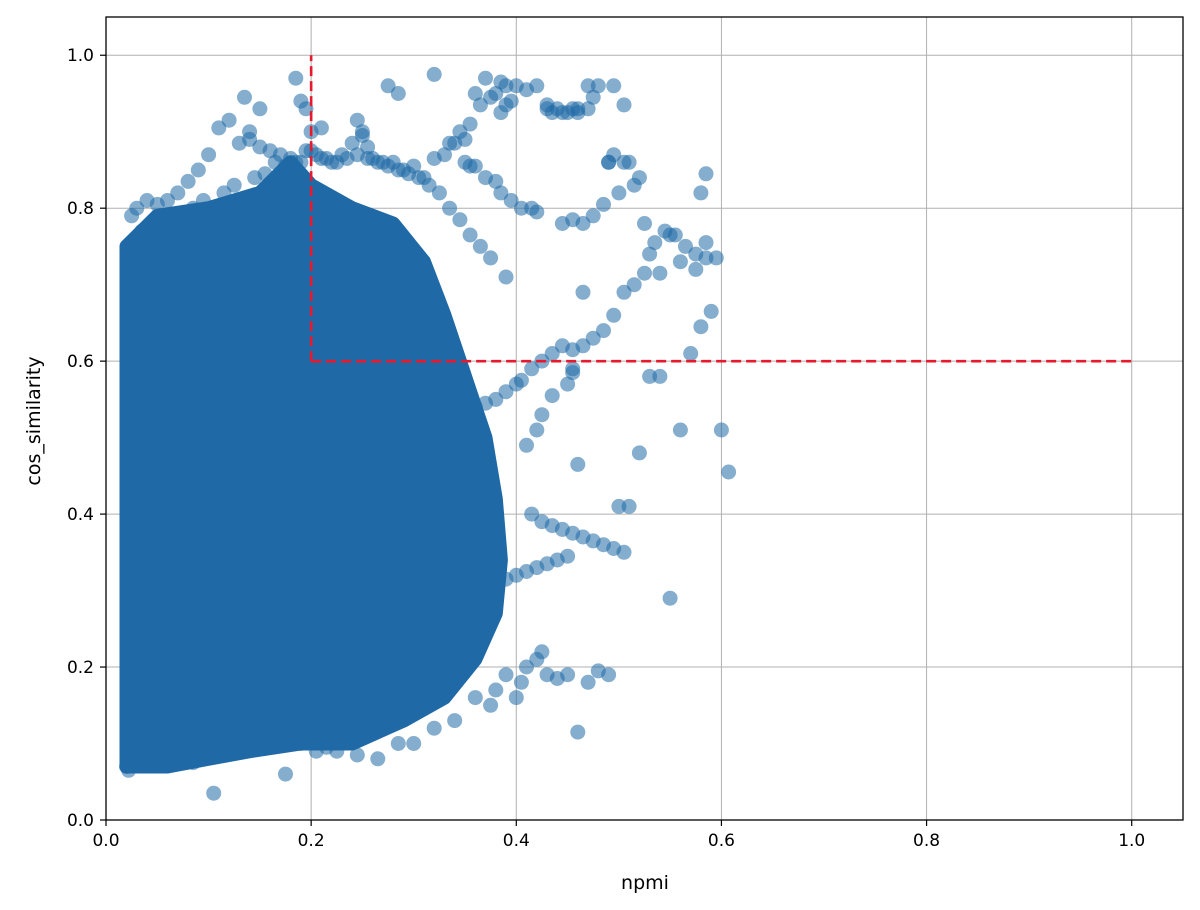  What do you see at coordinates (618, 835) in the screenshot?
I see `x-axis-ticks: 0.0 0.2 0.4 0.6 0.8 1.0` at bounding box center [618, 835].